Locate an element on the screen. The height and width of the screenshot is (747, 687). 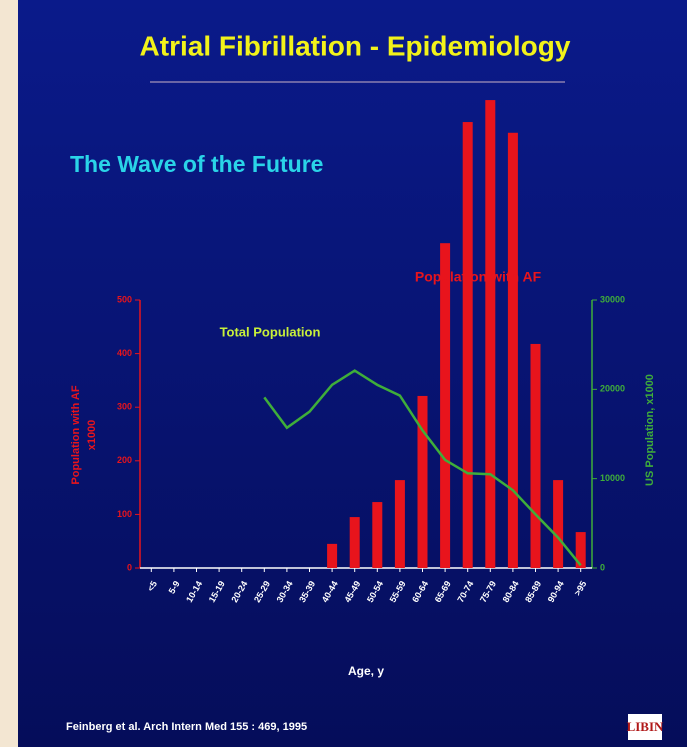
y2-tick-label: 0 is located at coordinates (602, 567).